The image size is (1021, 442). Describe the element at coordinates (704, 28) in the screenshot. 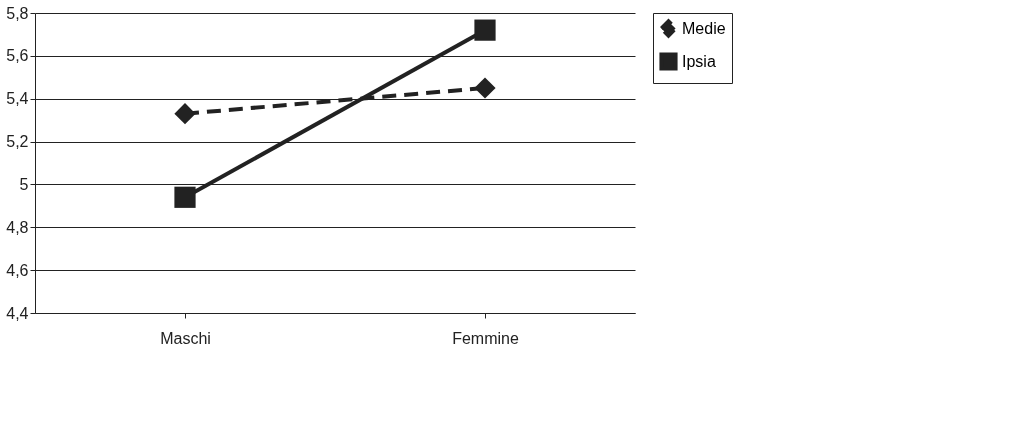

I see `legend-label: Medie` at that location.